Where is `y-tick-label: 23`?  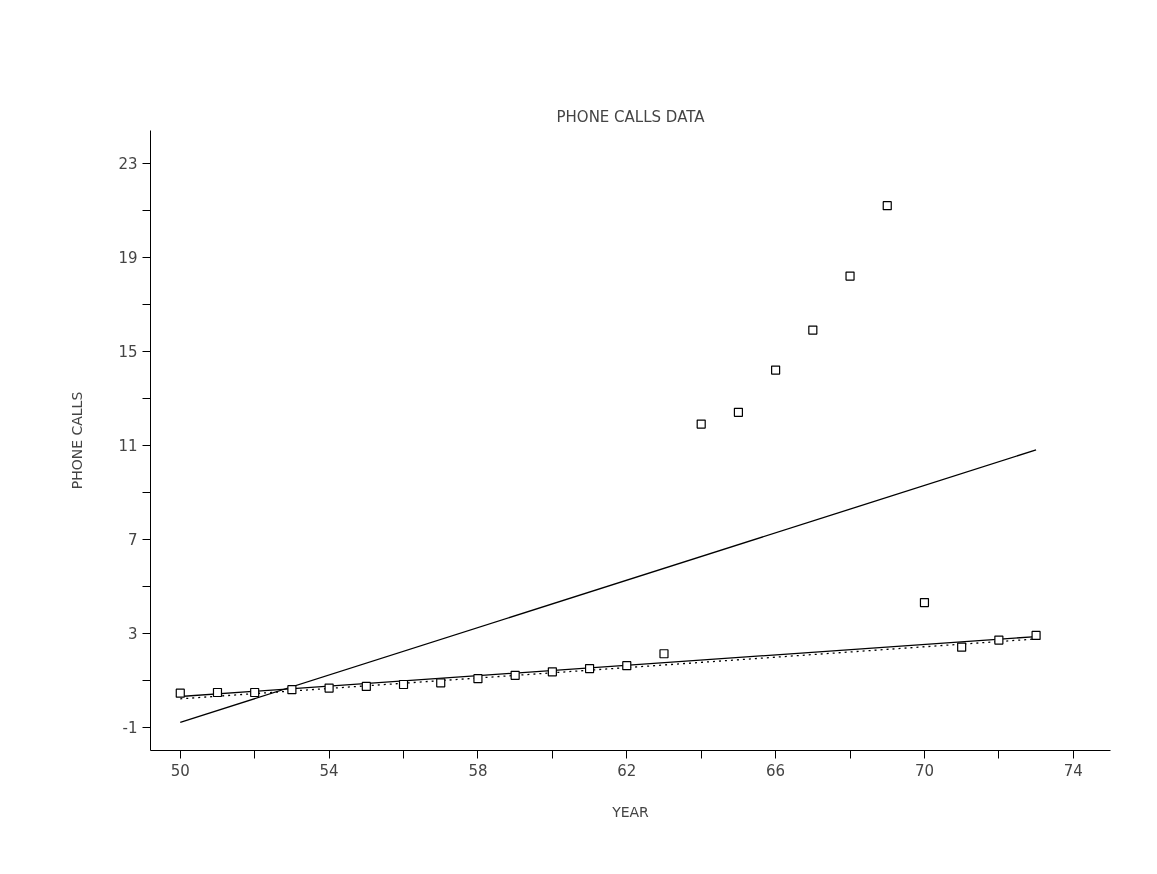
y-tick-label: 23 is located at coordinates (128, 164).